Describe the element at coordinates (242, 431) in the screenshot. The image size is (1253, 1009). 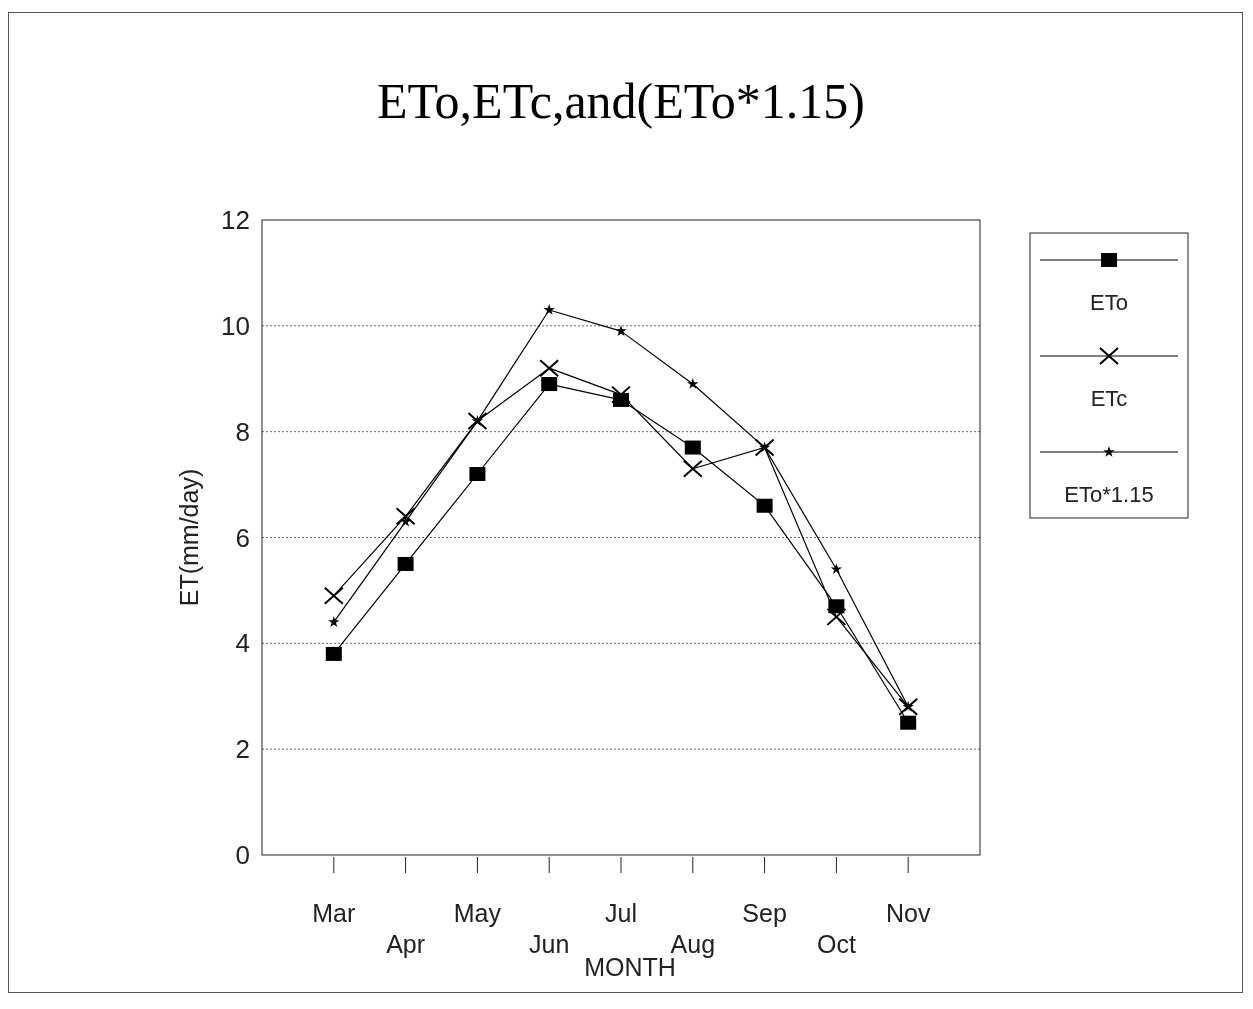
I see `y-tick-label: 8` at that location.